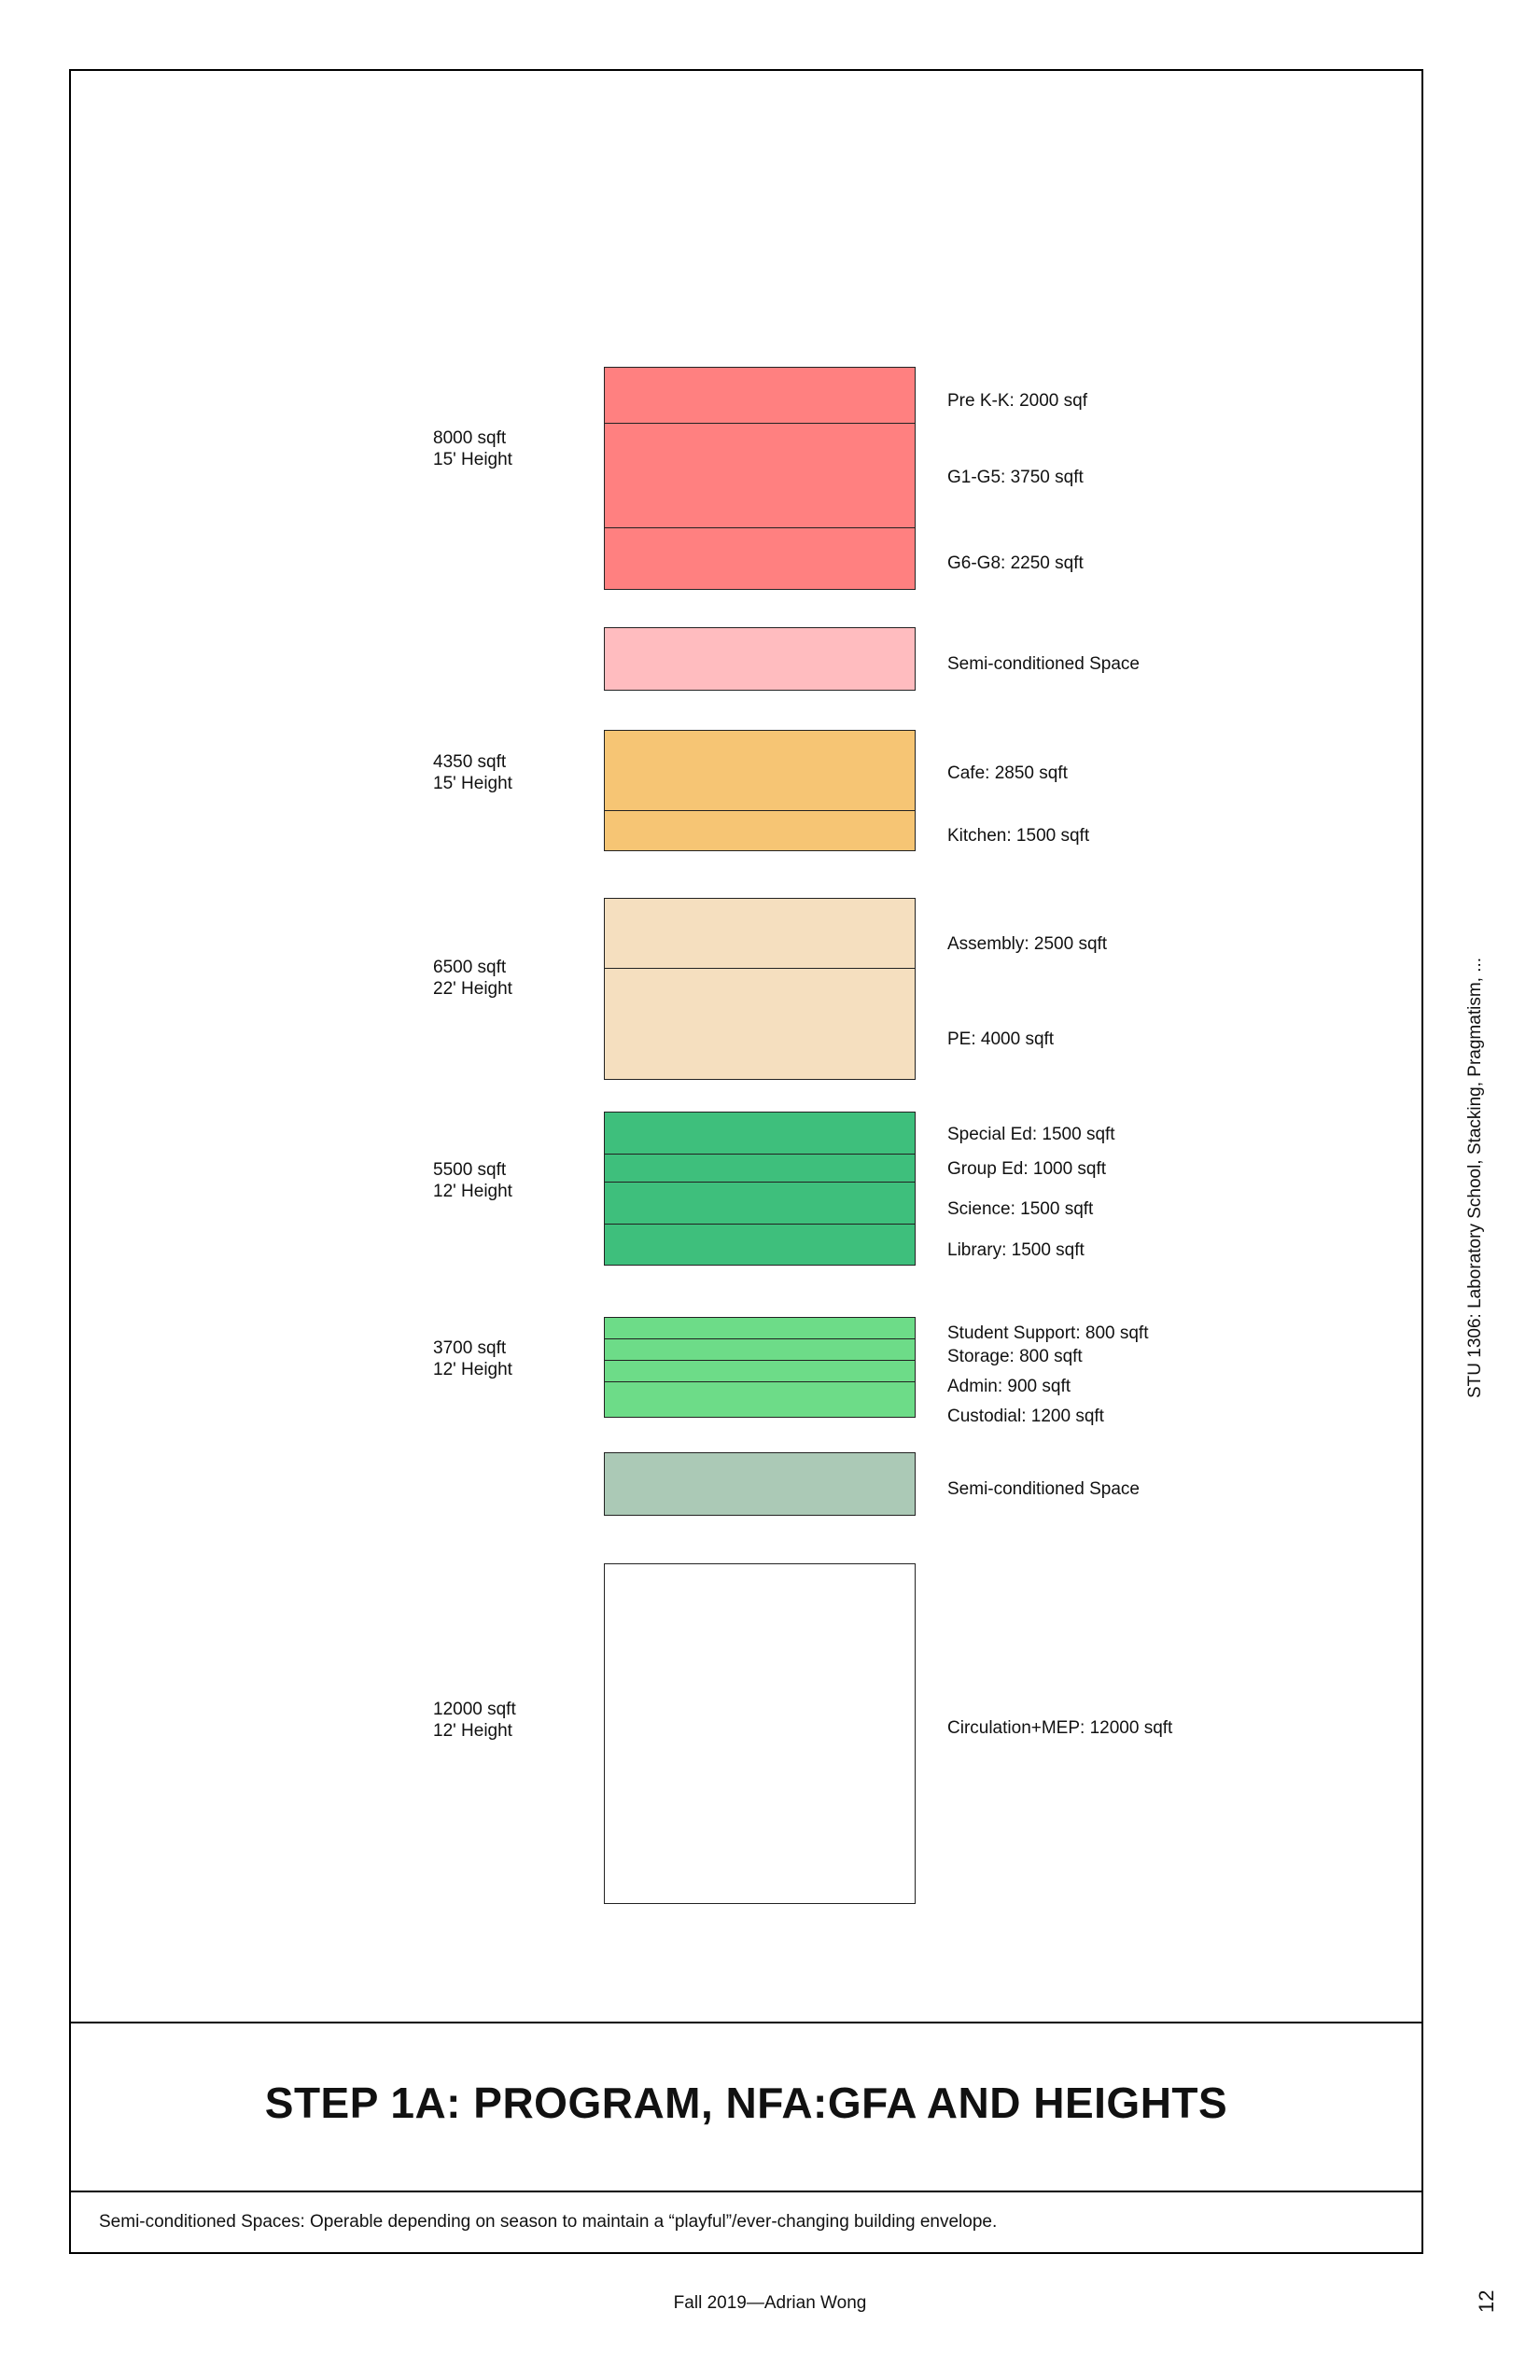 The image size is (1540, 2380). What do you see at coordinates (470, 1170) in the screenshot?
I see `group-area: 5500 sqft` at bounding box center [470, 1170].